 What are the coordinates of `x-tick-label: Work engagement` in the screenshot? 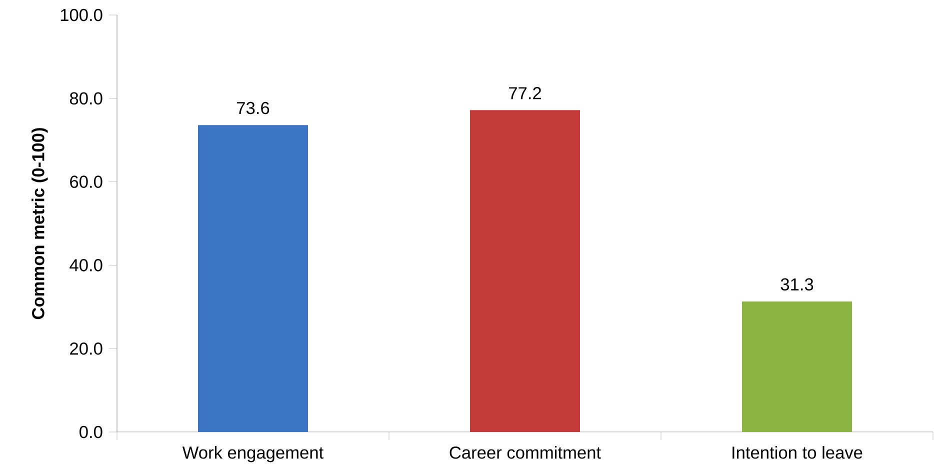 It's located at (253, 454).